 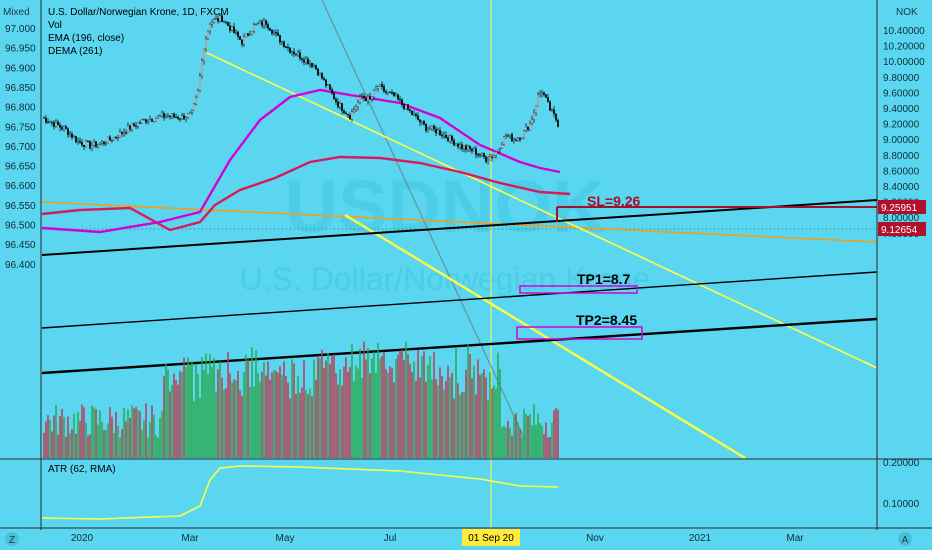 I want to click on auto-button: A, so click(x=905, y=540).